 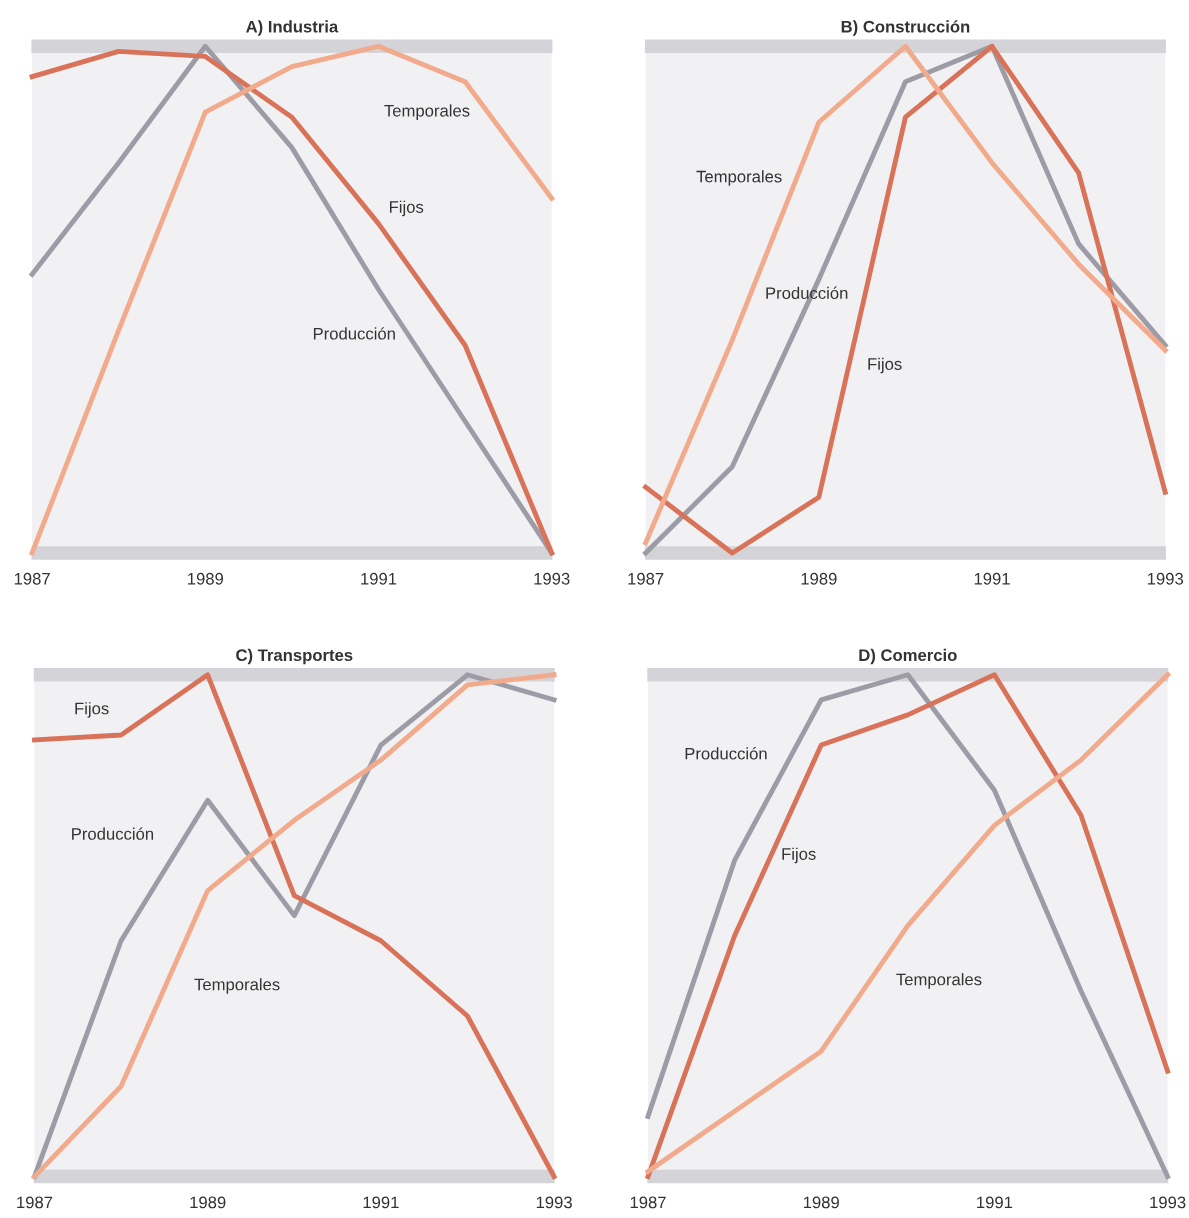 I want to click on chart-title: A) Industria, so click(x=292, y=28).